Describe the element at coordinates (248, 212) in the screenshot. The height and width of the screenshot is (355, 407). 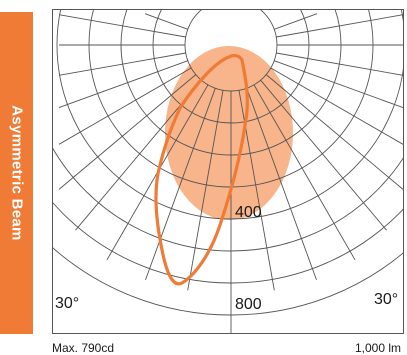
I see `intensity-label-400: 400` at that location.